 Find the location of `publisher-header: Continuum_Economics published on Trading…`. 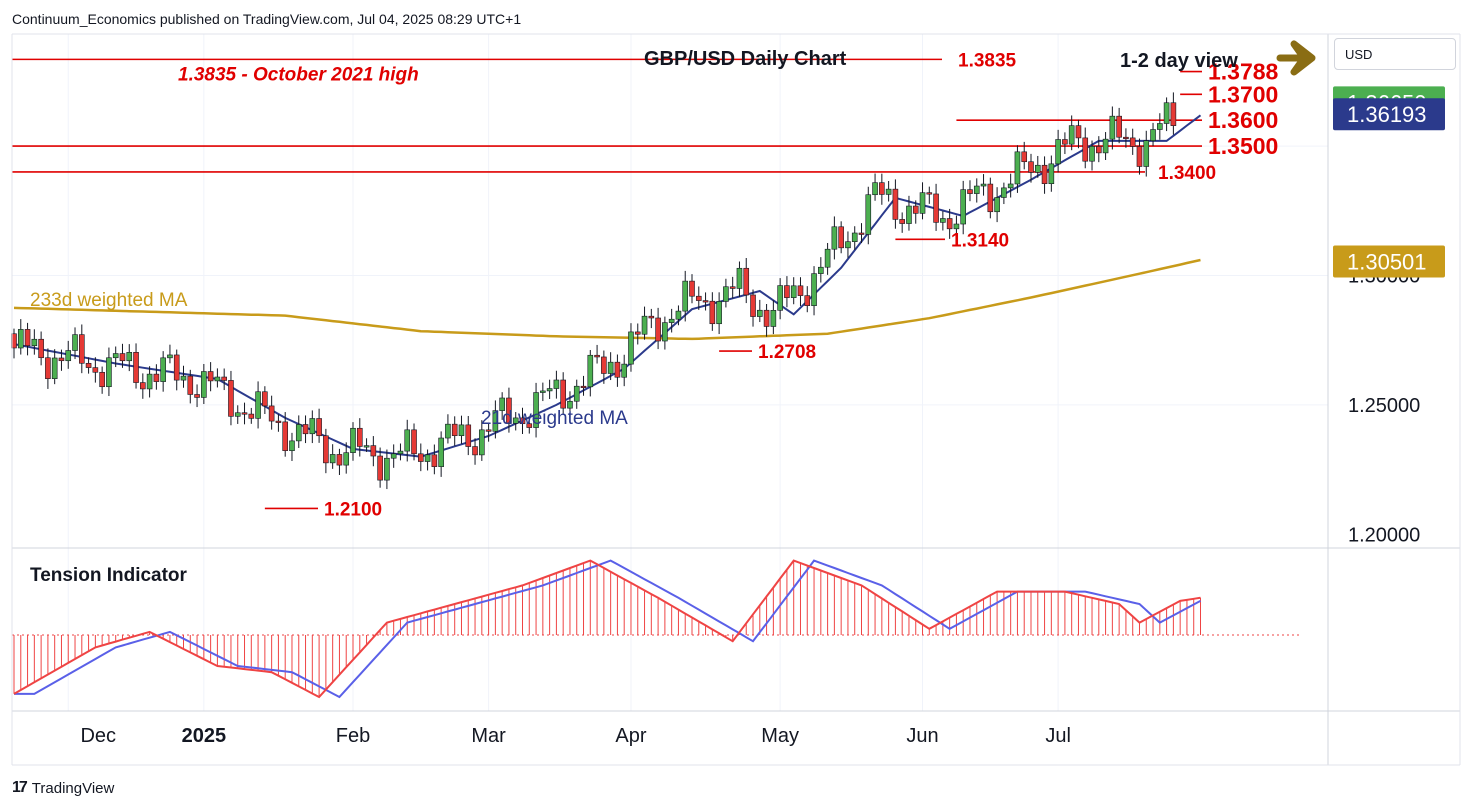

publisher-header: Continuum_Economics published on Trading… is located at coordinates (267, 19).